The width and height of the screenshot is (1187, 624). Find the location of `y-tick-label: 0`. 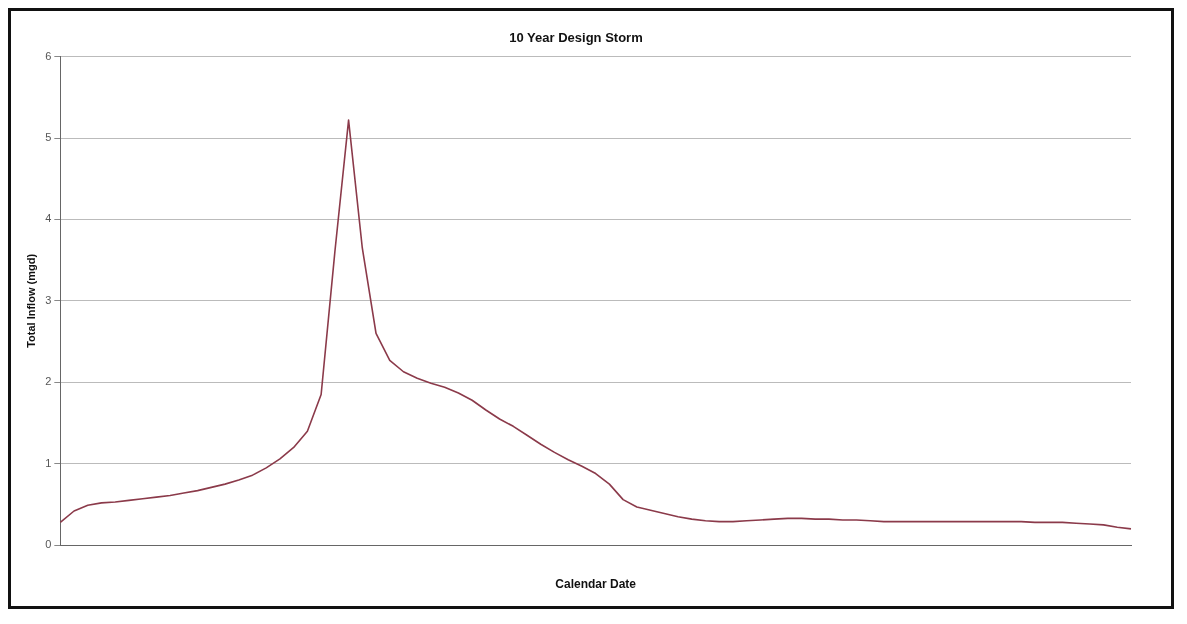

y-tick-label: 0 is located at coordinates (48, 544).